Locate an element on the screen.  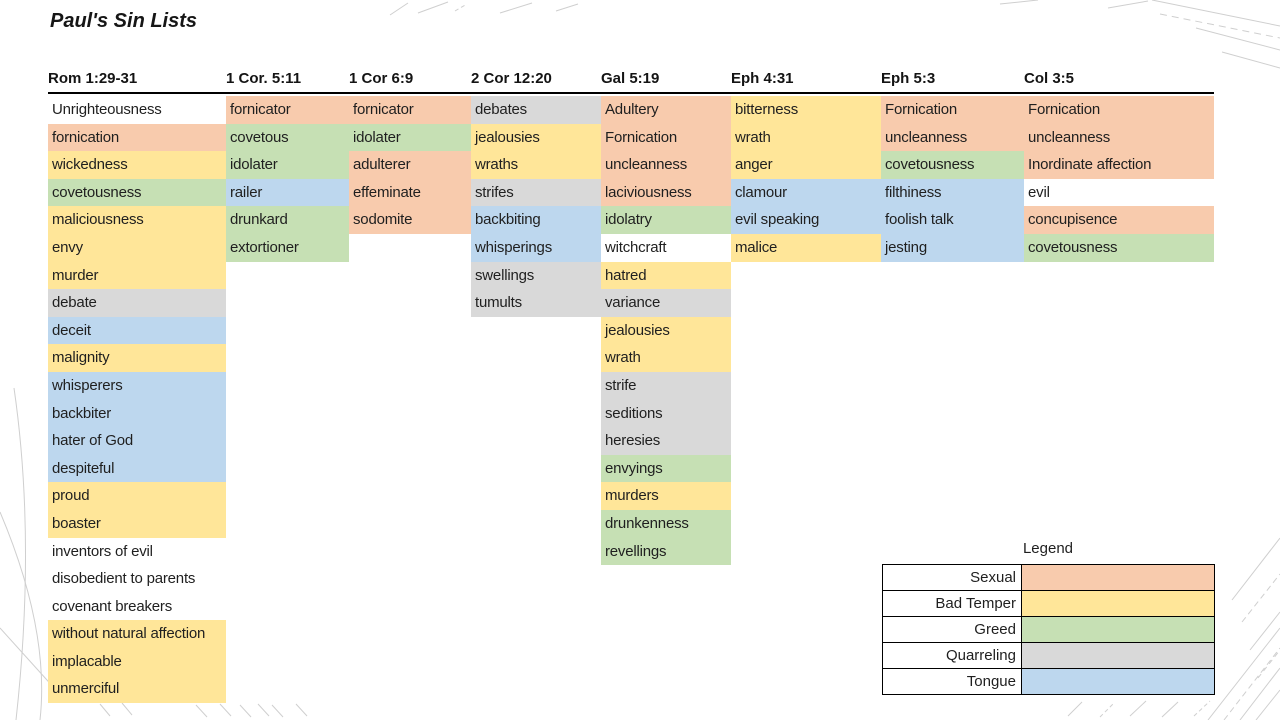
legend-row: Bad Temper is located at coordinates (1048, 603).